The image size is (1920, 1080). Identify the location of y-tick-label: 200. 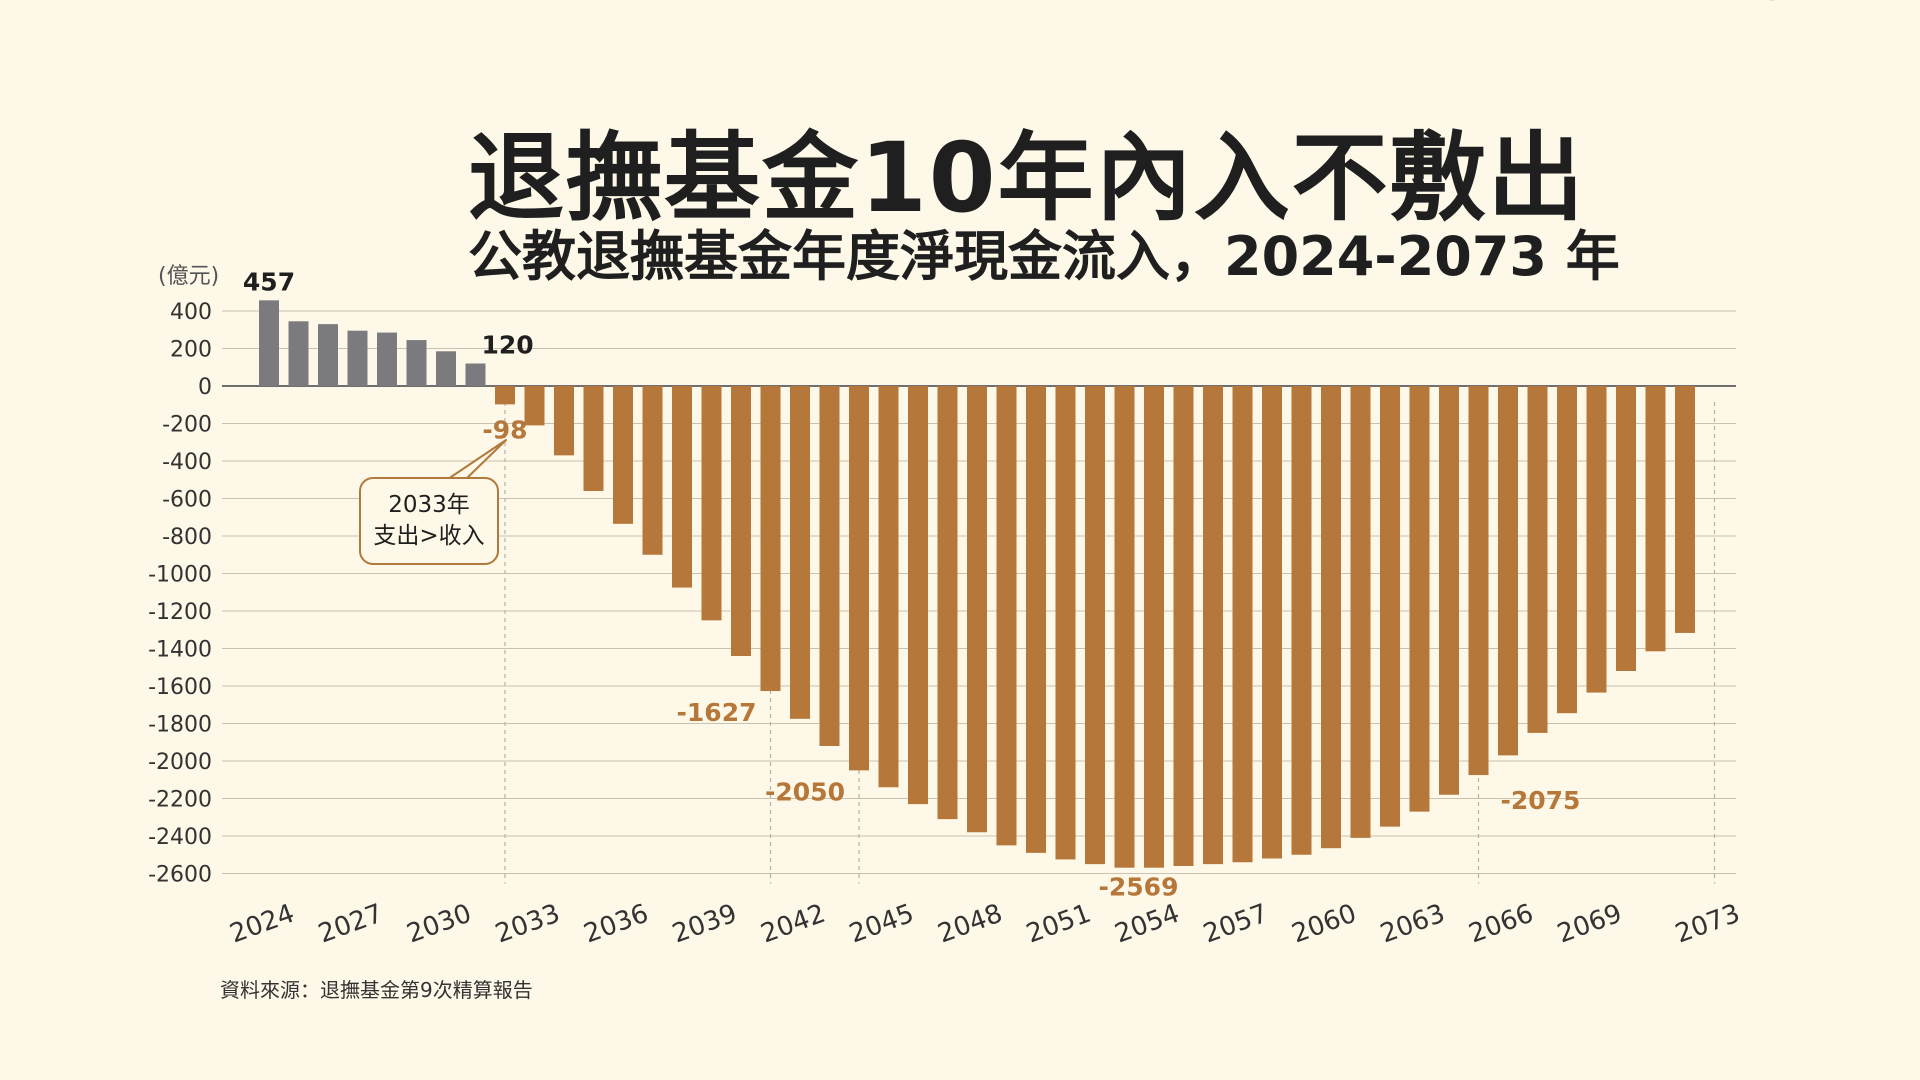
(191, 350).